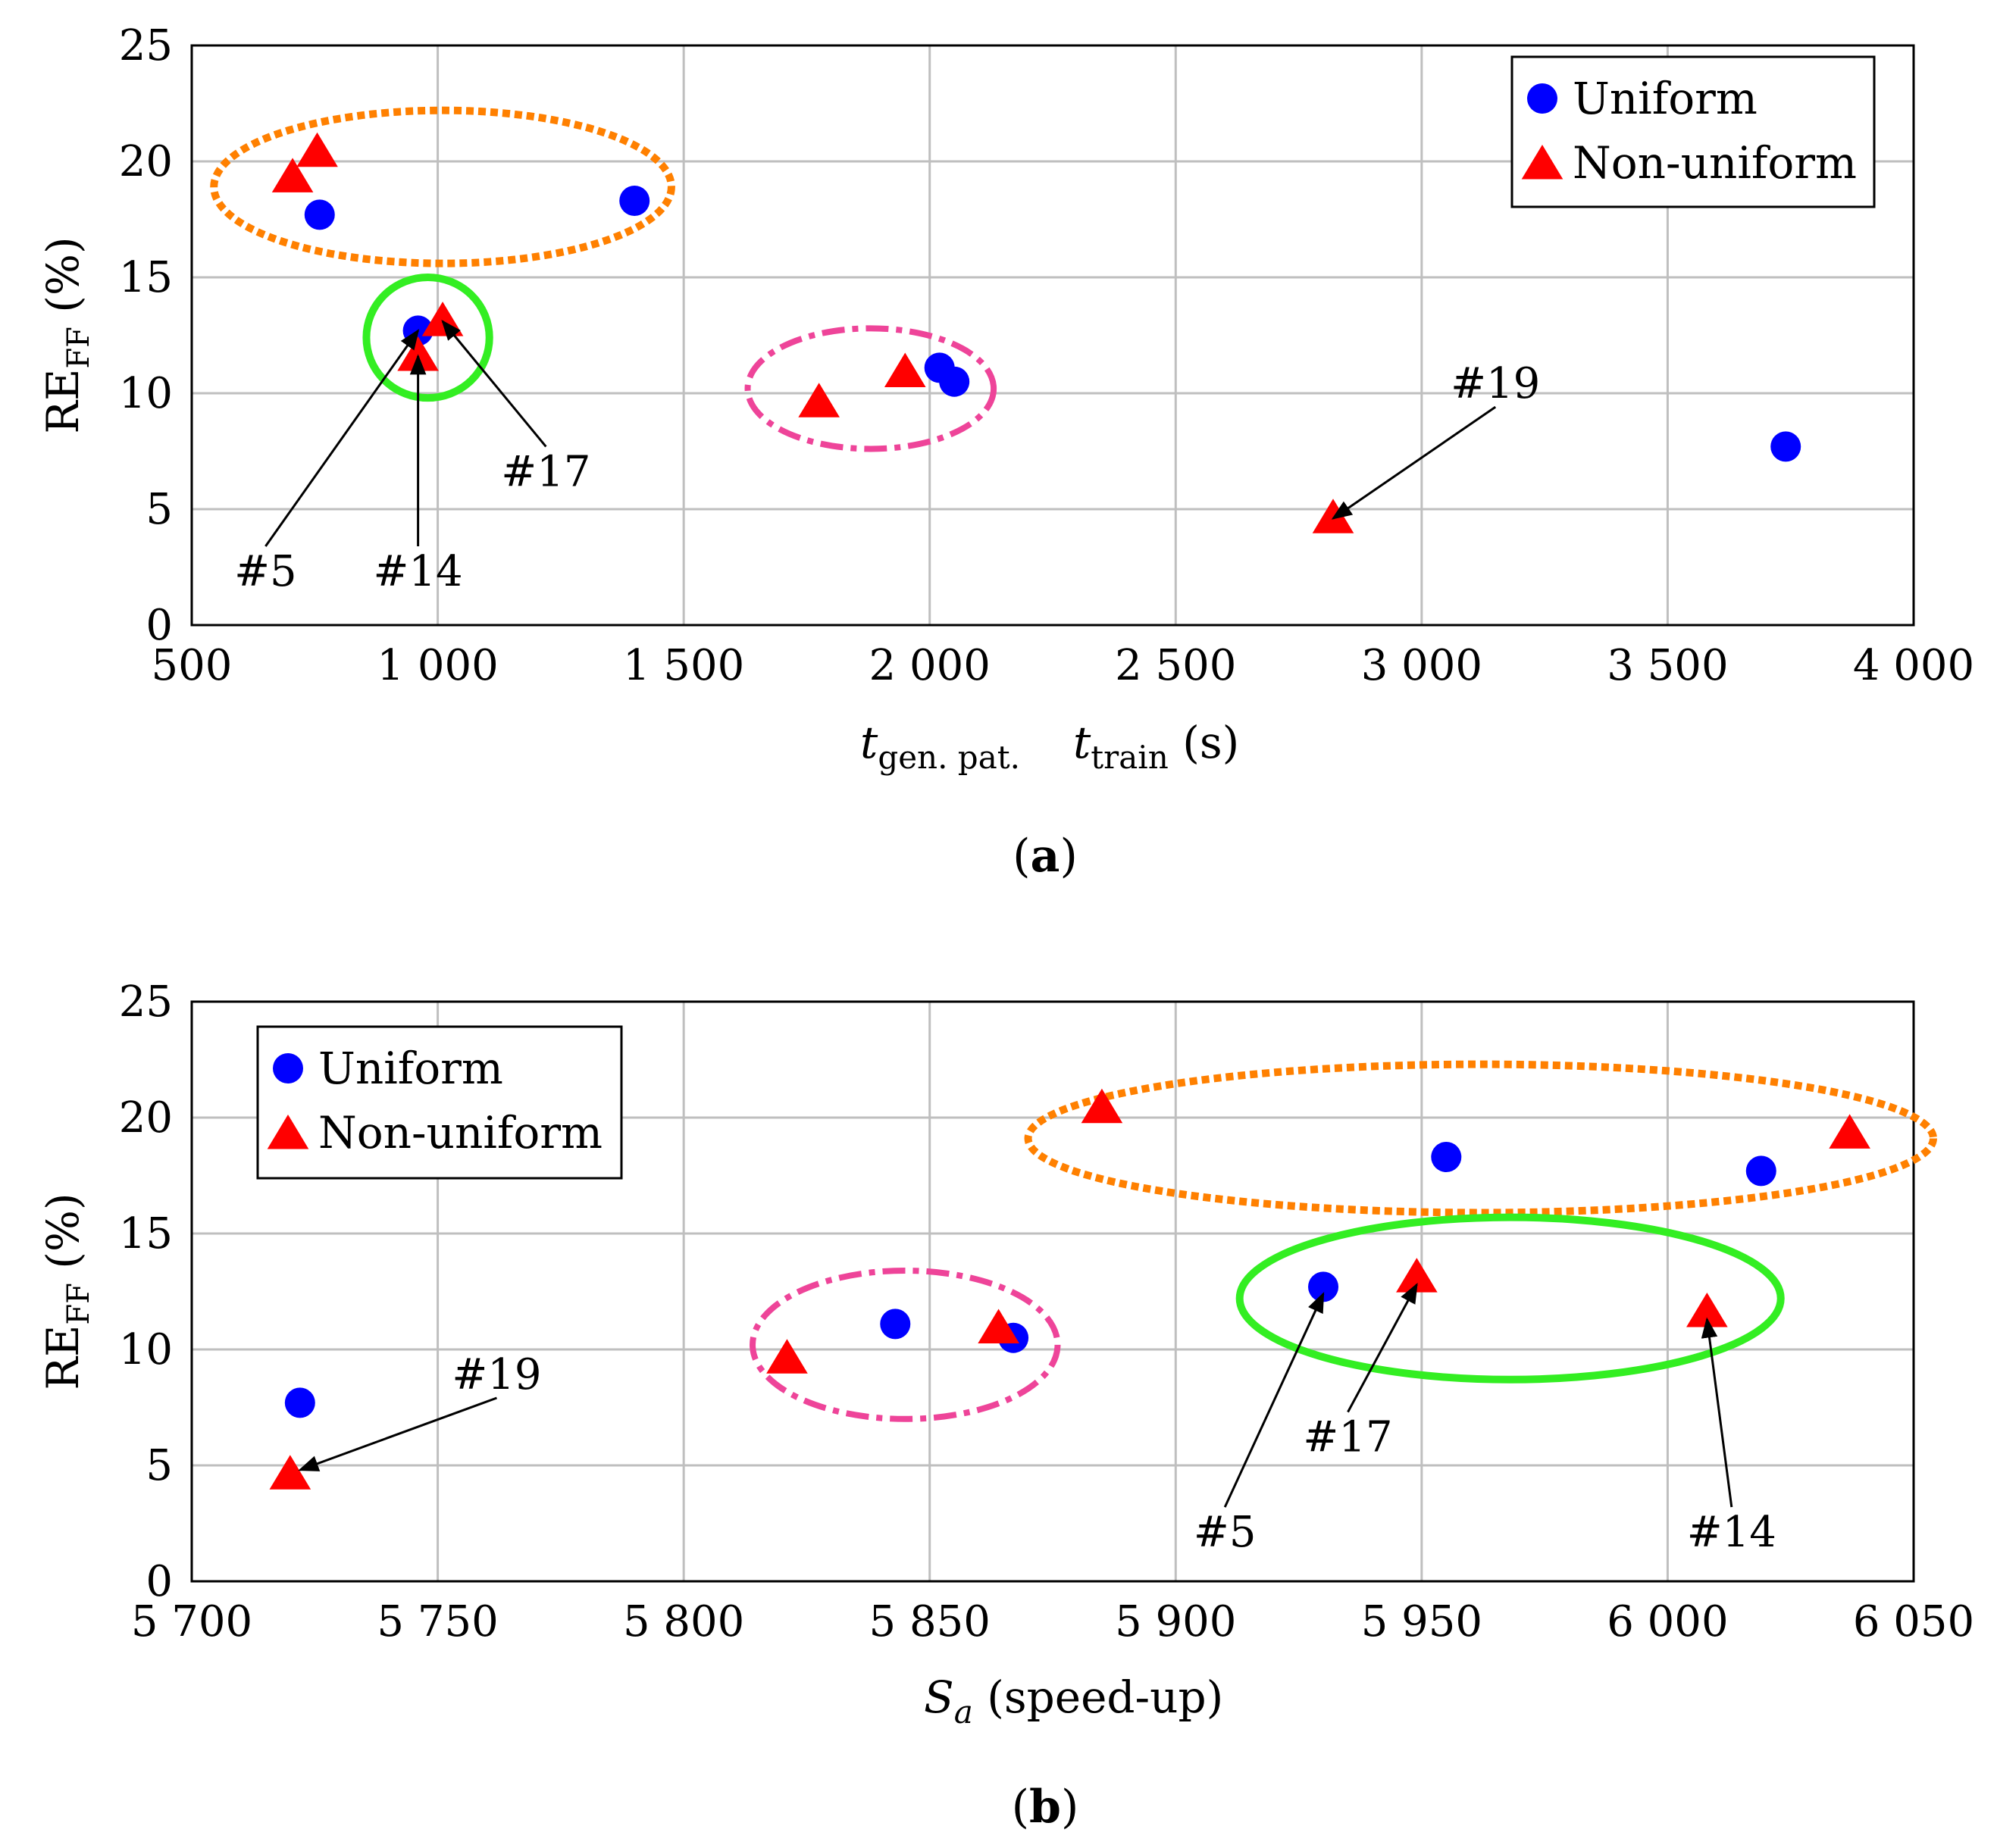 The height and width of the screenshot is (1848, 1997). Describe the element at coordinates (1421, 665) in the screenshot. I see `x-tick-label: 3 000` at that location.